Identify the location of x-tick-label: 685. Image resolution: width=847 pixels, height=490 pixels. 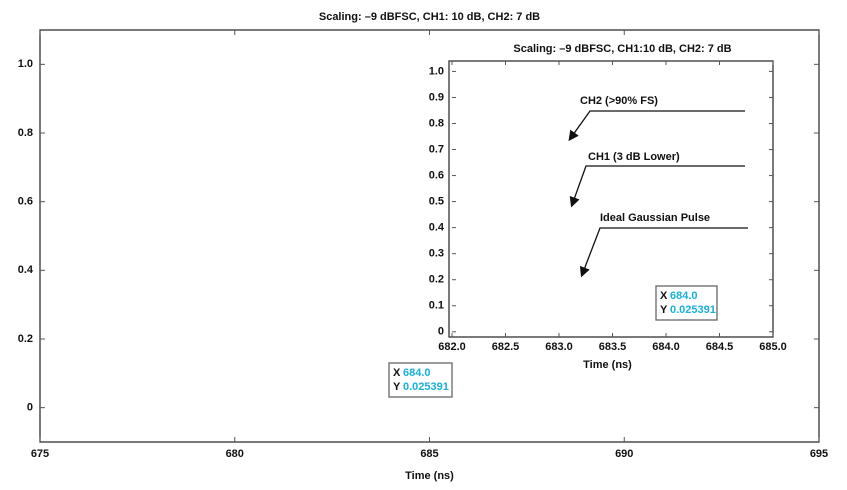
(429, 454).